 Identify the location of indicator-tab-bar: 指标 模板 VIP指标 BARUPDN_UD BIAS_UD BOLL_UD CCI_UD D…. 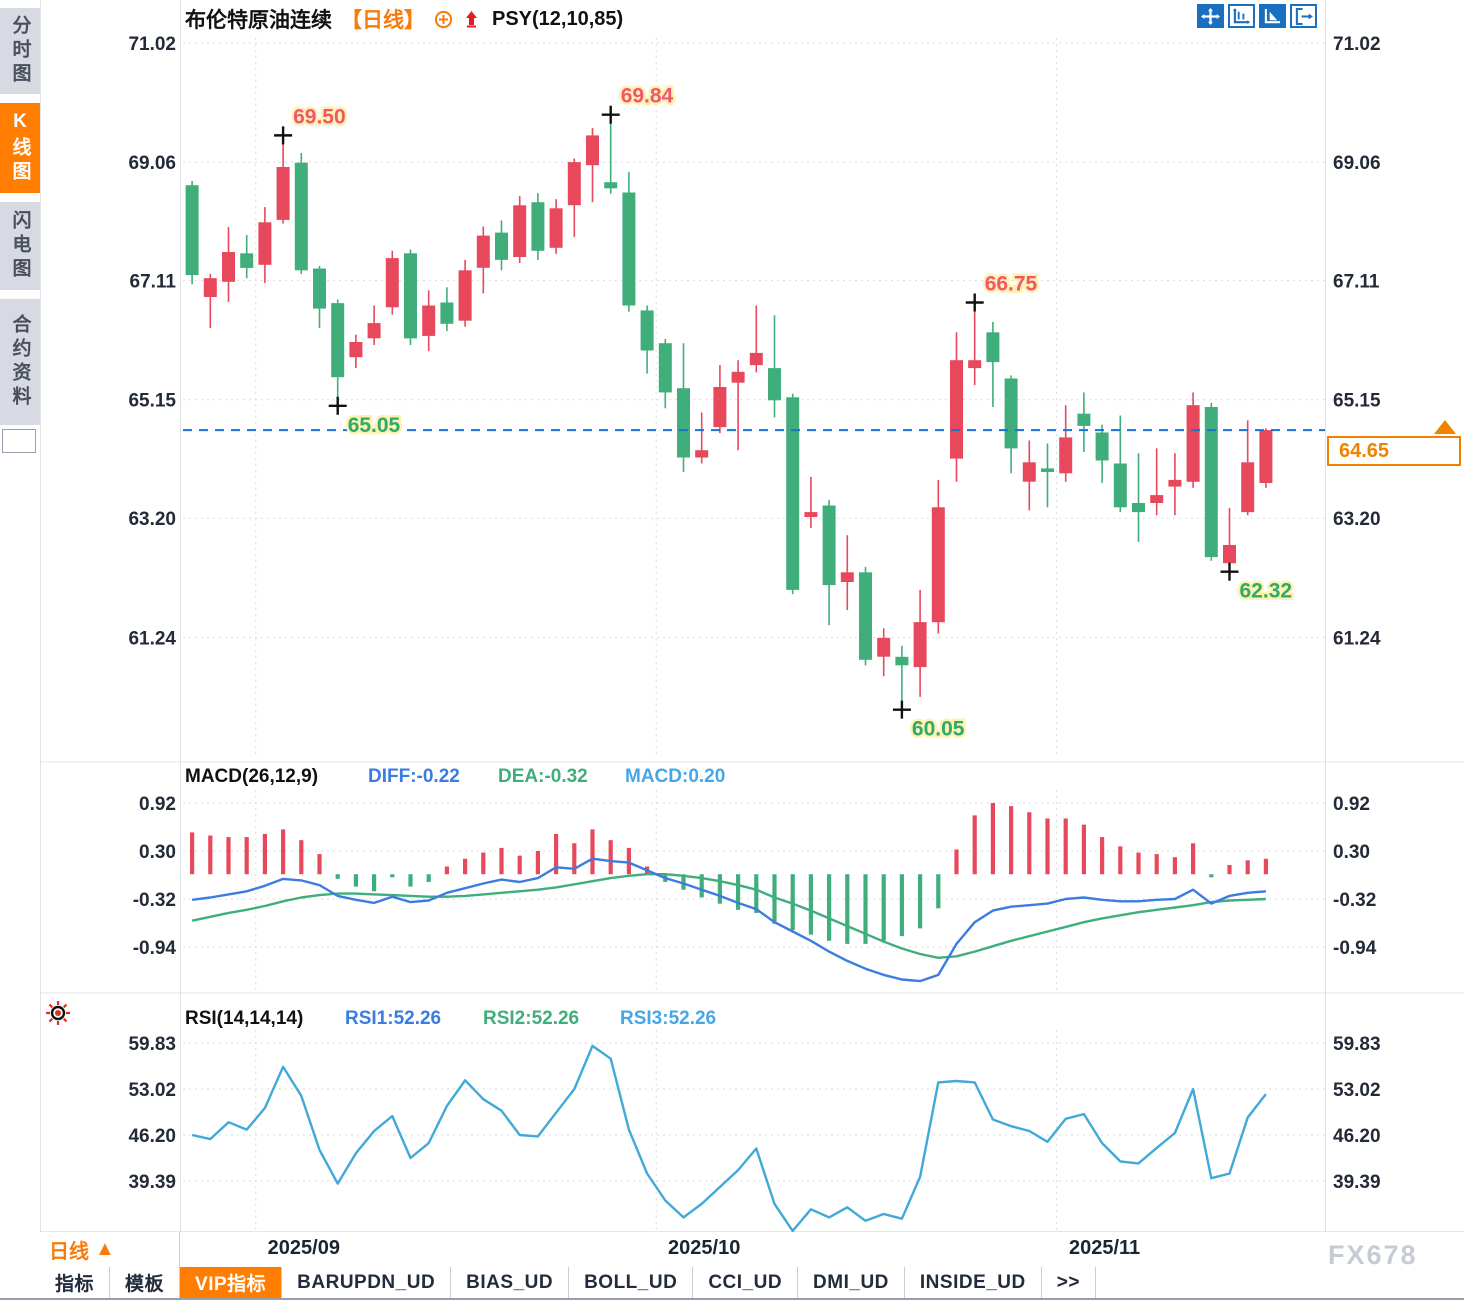
(732, 1282).